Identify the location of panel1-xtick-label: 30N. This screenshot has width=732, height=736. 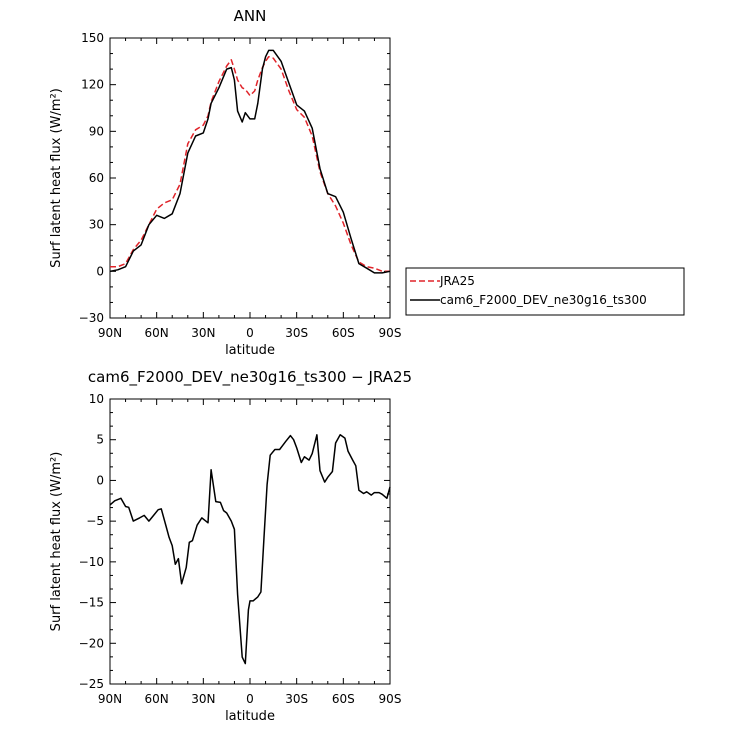
(203, 333).